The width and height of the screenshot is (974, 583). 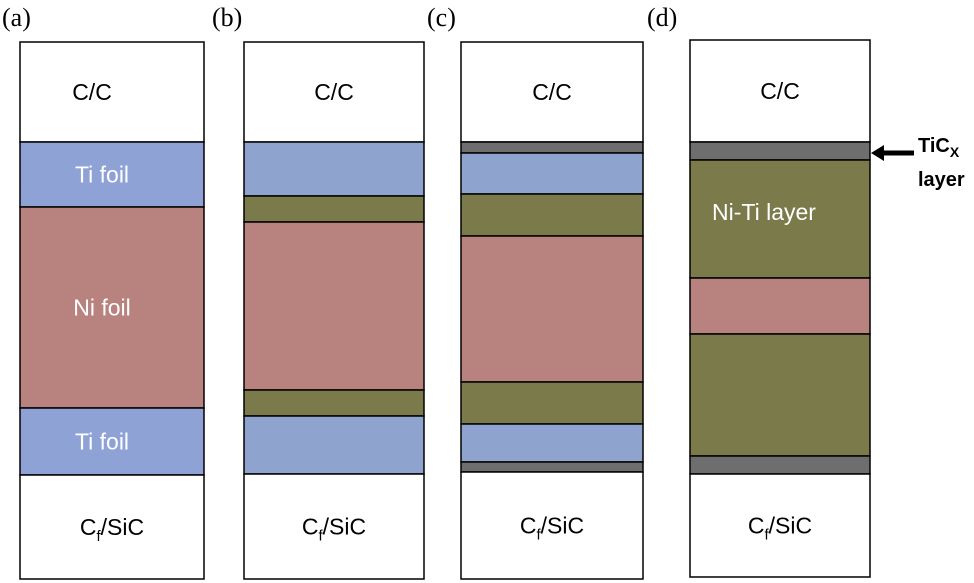 What do you see at coordinates (16, 17) in the screenshot?
I see `panel-label: (a)` at bounding box center [16, 17].